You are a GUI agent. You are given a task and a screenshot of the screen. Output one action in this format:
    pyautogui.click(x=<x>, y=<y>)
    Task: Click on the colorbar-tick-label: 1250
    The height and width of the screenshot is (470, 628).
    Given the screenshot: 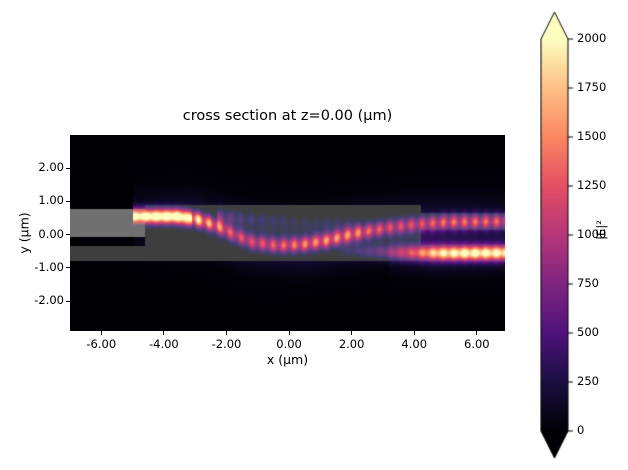 What is the action you would take?
    pyautogui.click(x=592, y=185)
    